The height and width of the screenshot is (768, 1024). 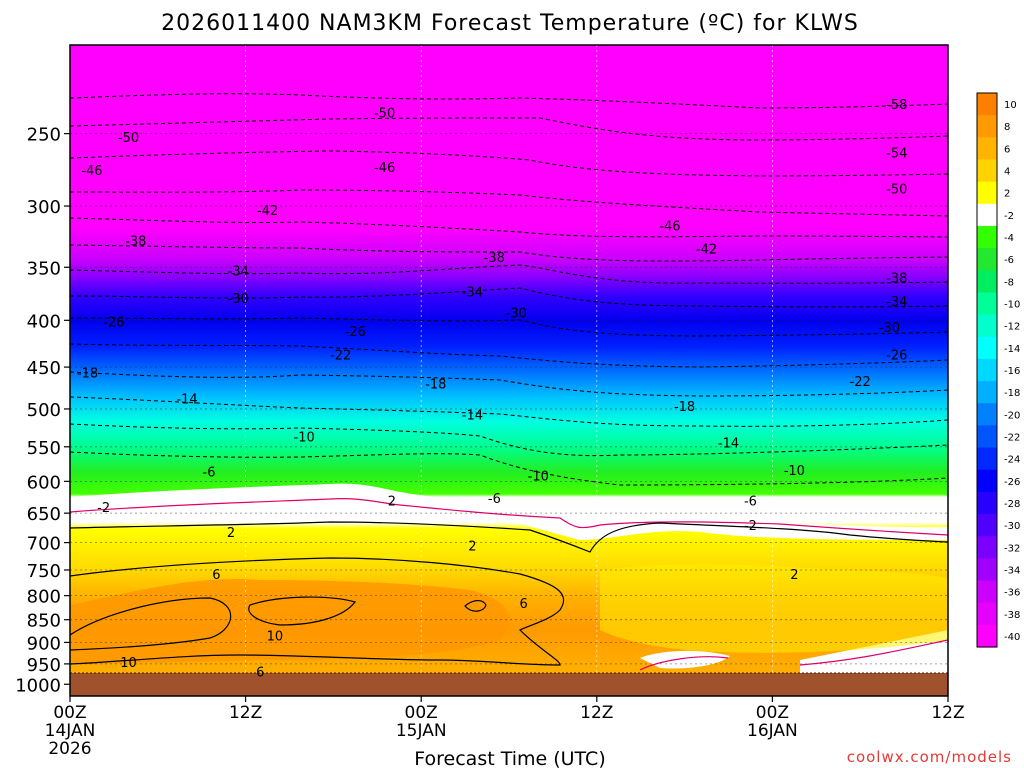 I want to click on x-tick-date-label: 14JAN, so click(x=70, y=731).